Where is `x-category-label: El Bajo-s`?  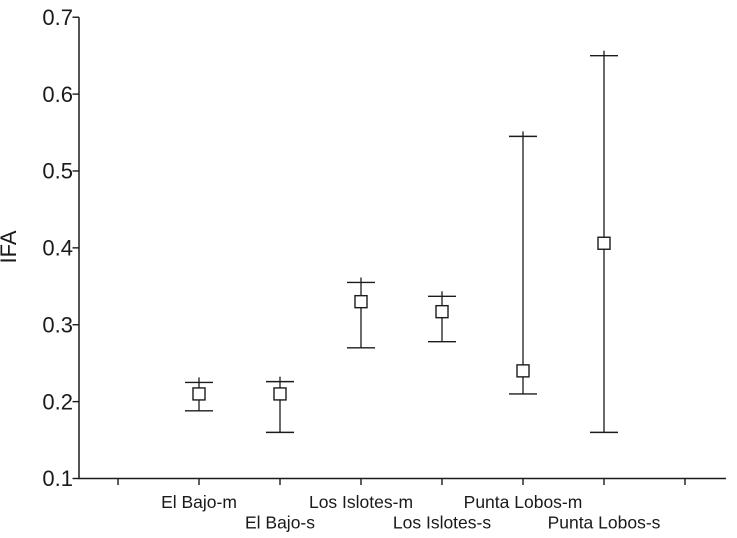 x-category-label: El Bajo-s is located at coordinates (280, 523).